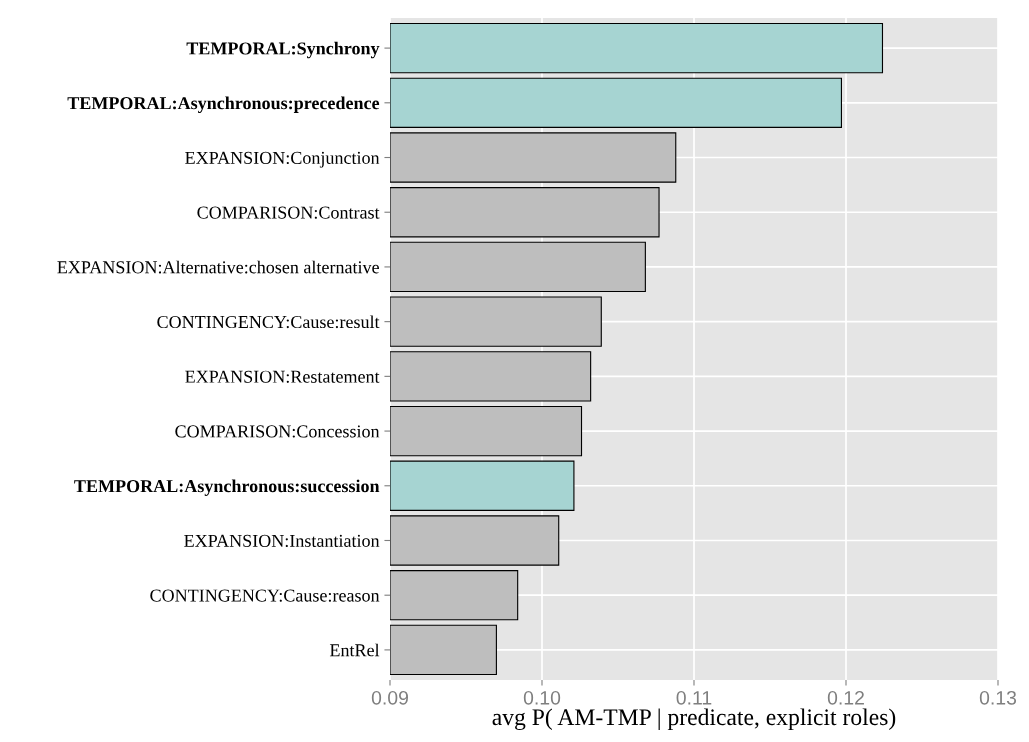  What do you see at coordinates (282, 541) in the screenshot?
I see `y-tick-label: EXPANSION:Instantiation` at bounding box center [282, 541].